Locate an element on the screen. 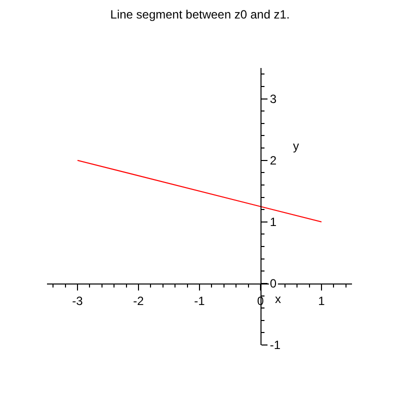  chart-title: Line segment between z0 and z1. is located at coordinates (200, 14).